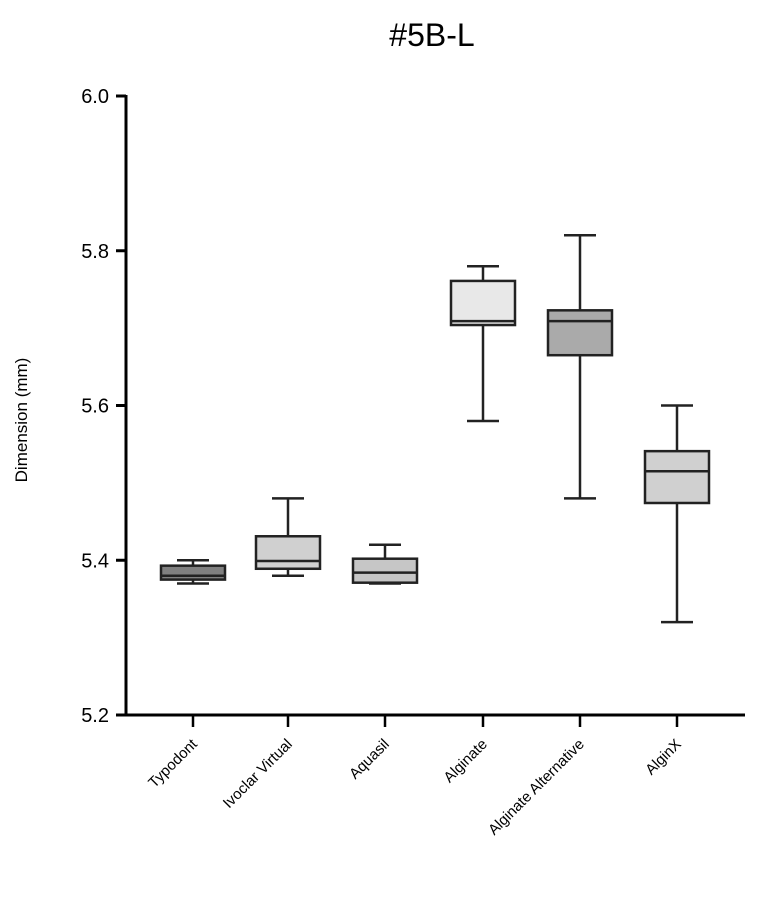 This screenshot has height=910, width=762. Describe the element at coordinates (465, 761) in the screenshot. I see `x-tick-label: Alginate` at that location.